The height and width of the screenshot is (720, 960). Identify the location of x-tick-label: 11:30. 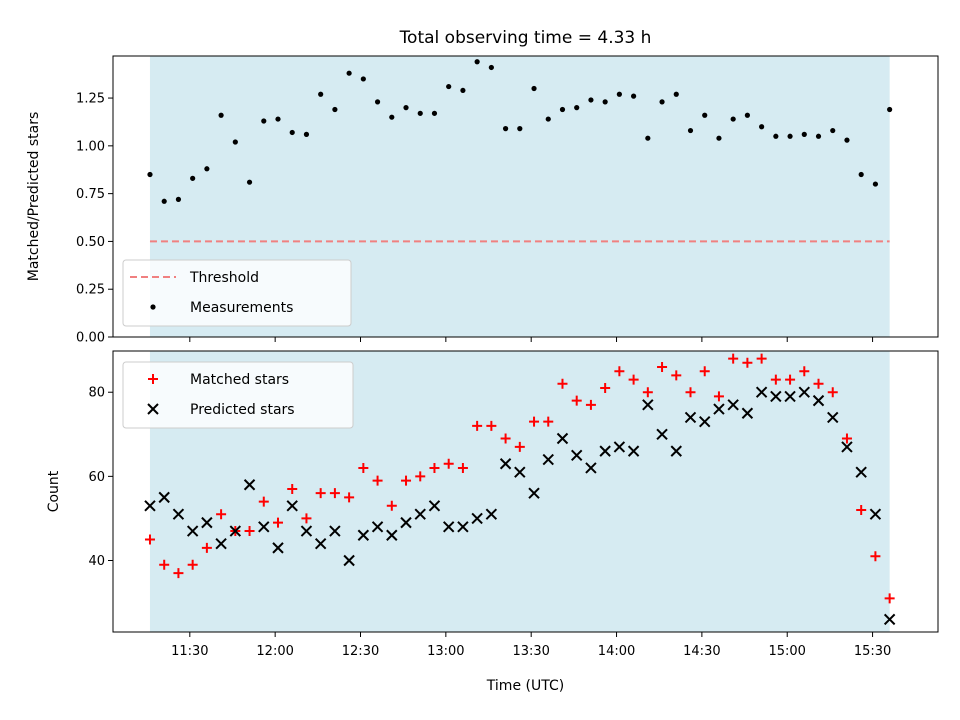
(189, 651).